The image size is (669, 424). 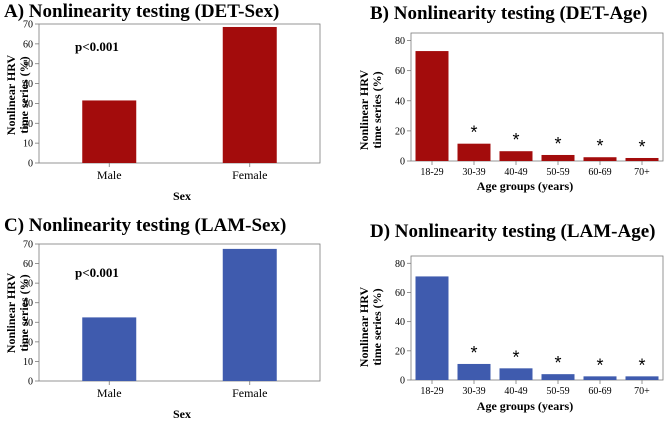 I want to click on panel-a-frame, so click(x=179, y=93).